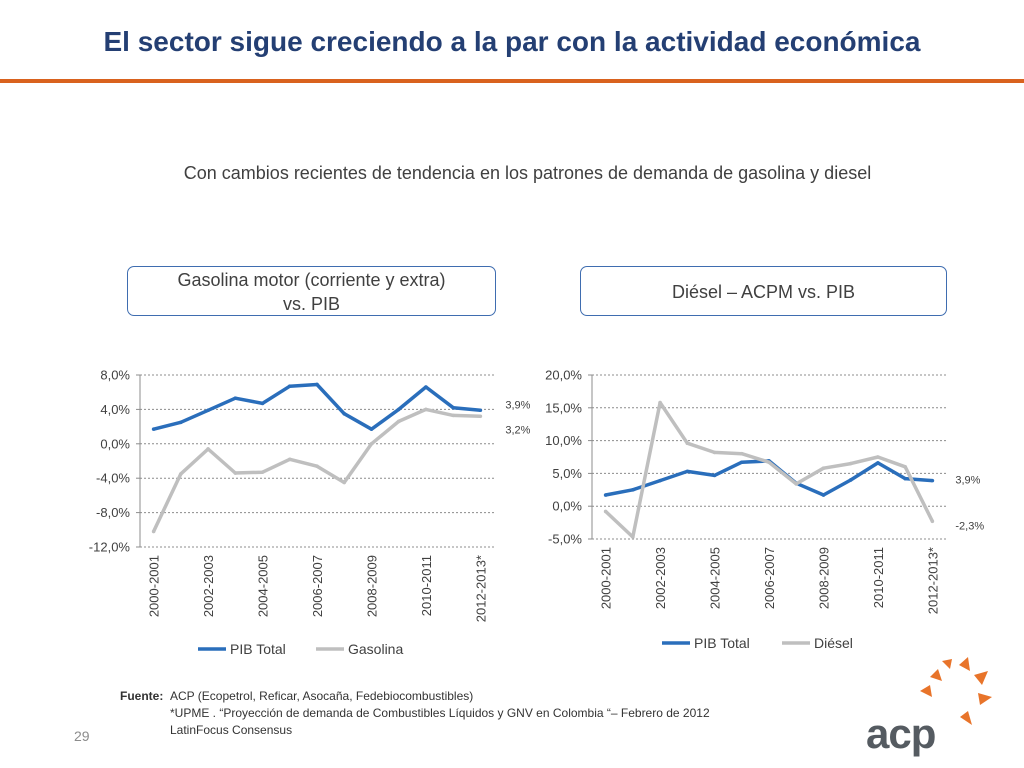  Describe the element at coordinates (142, 696) in the screenshot. I see `source-label: Fuente:` at that location.